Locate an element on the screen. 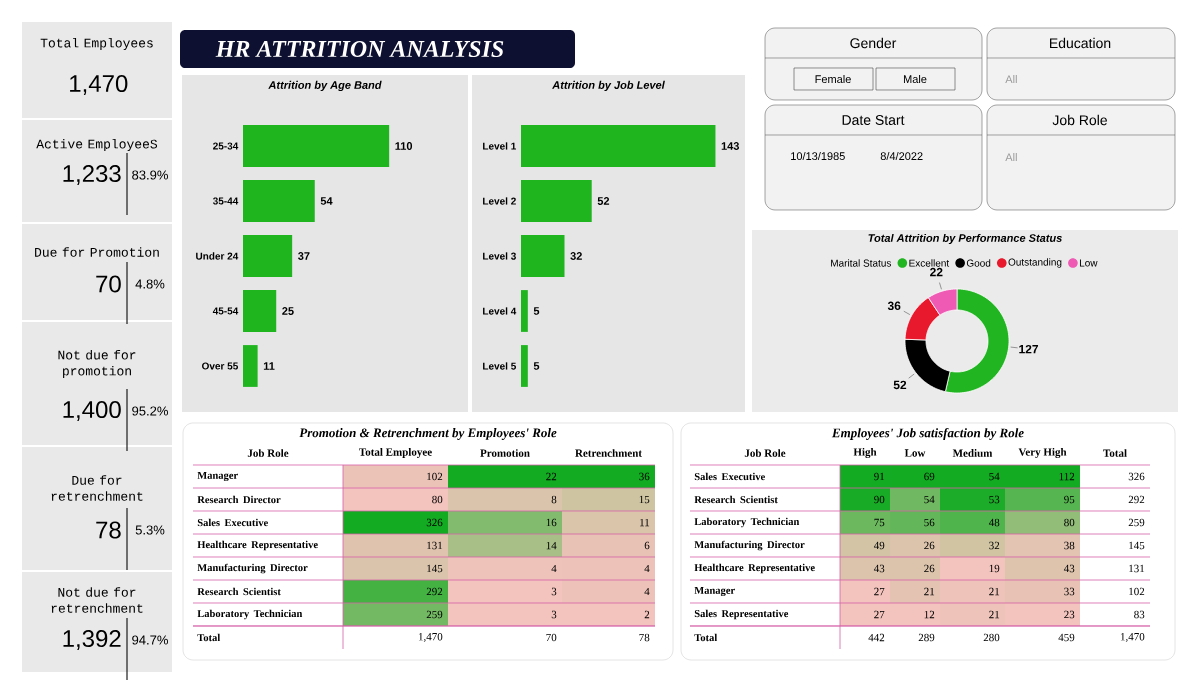 The image size is (1200, 694). y-tick-label: Total is located at coordinates (706, 637).